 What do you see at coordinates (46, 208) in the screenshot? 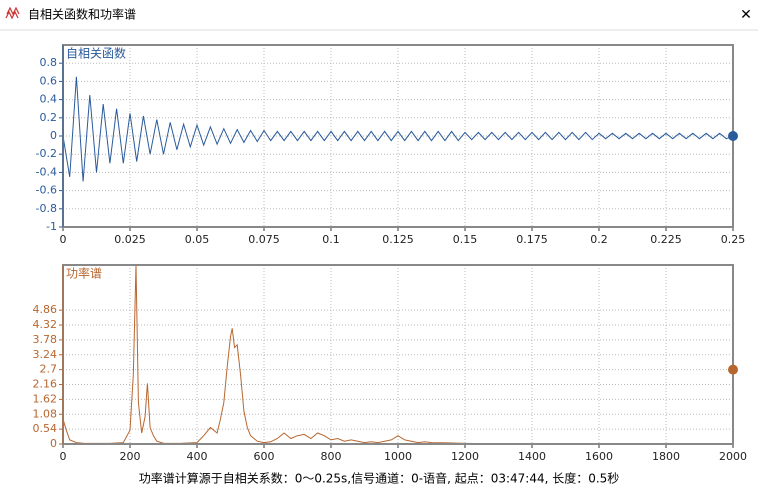
I see `y-tick-label: -0.8` at bounding box center [46, 208].